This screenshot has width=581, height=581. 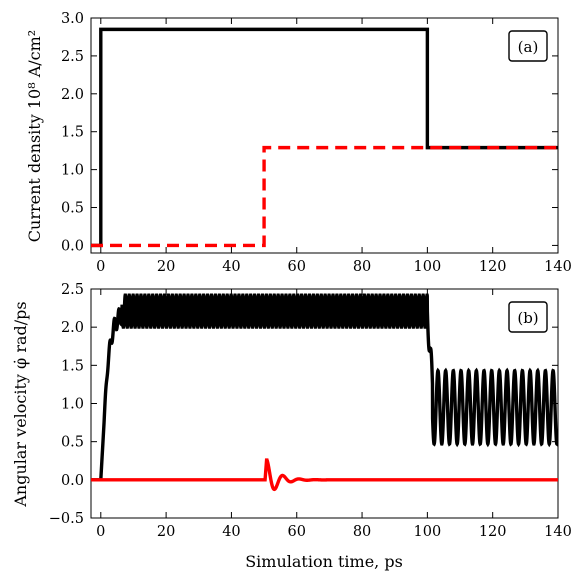 I want to click on panel-a-ytick-label: 0.0, so click(x=72, y=246).